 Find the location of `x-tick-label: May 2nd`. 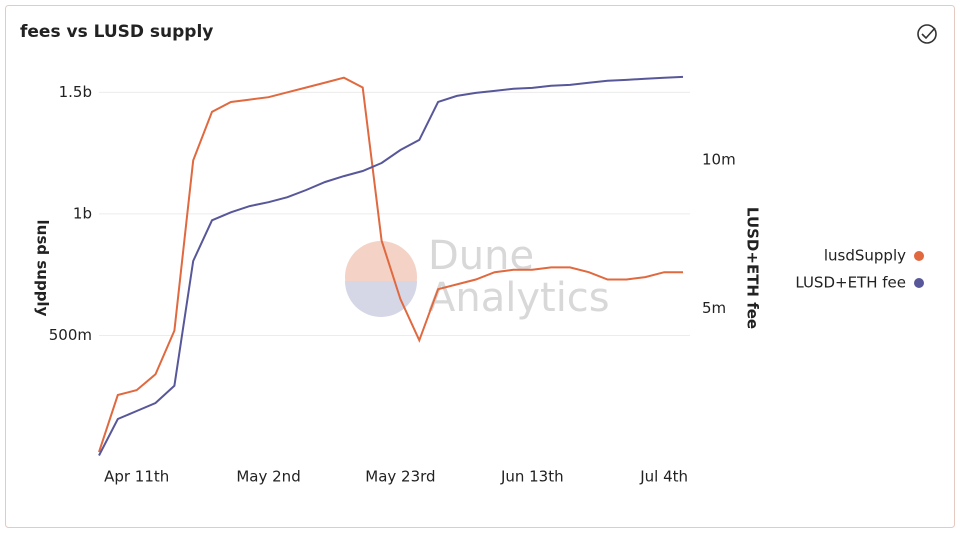

x-tick-label: May 2nd is located at coordinates (268, 477).